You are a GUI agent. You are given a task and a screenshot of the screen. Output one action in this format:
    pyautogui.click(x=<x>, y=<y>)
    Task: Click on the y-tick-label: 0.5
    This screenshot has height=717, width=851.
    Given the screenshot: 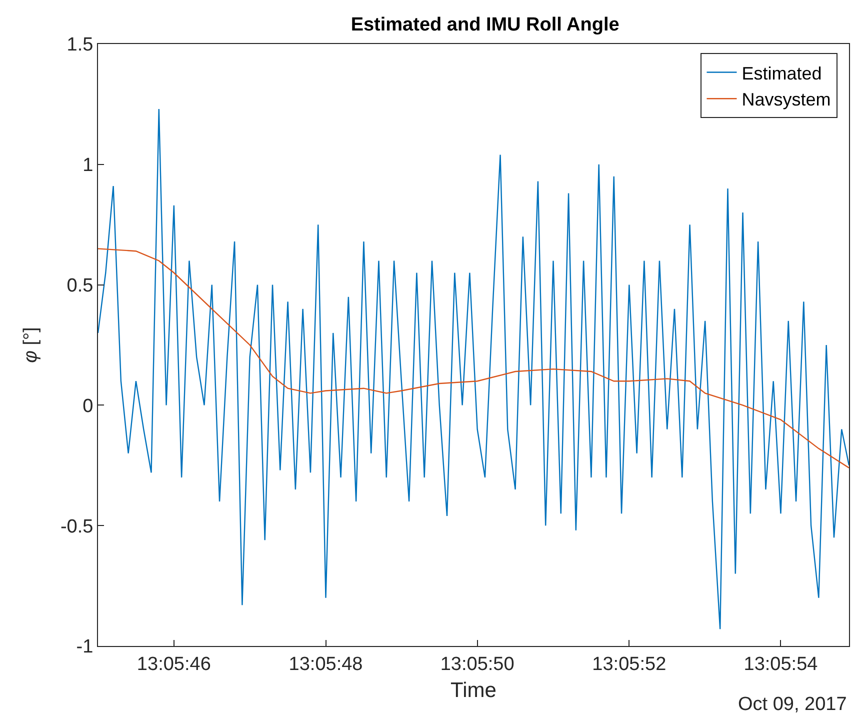 What is the action you would take?
    pyautogui.click(x=80, y=285)
    